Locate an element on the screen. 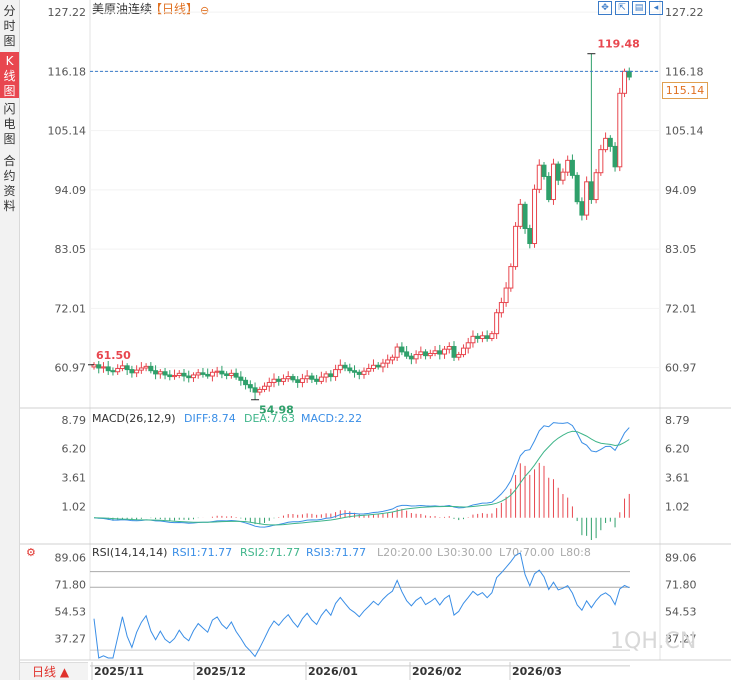 This screenshot has height=681, width=731. watermark: 1QH.CN is located at coordinates (653, 641).